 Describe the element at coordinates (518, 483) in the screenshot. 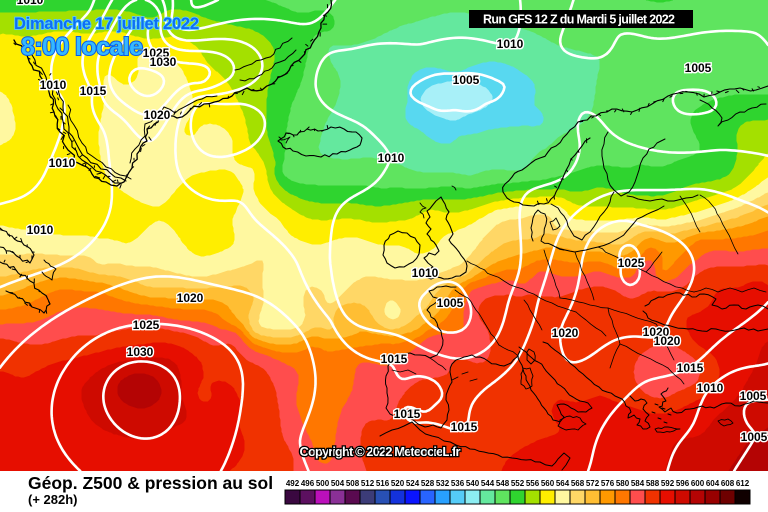

I see `svg-text: 552` at that location.